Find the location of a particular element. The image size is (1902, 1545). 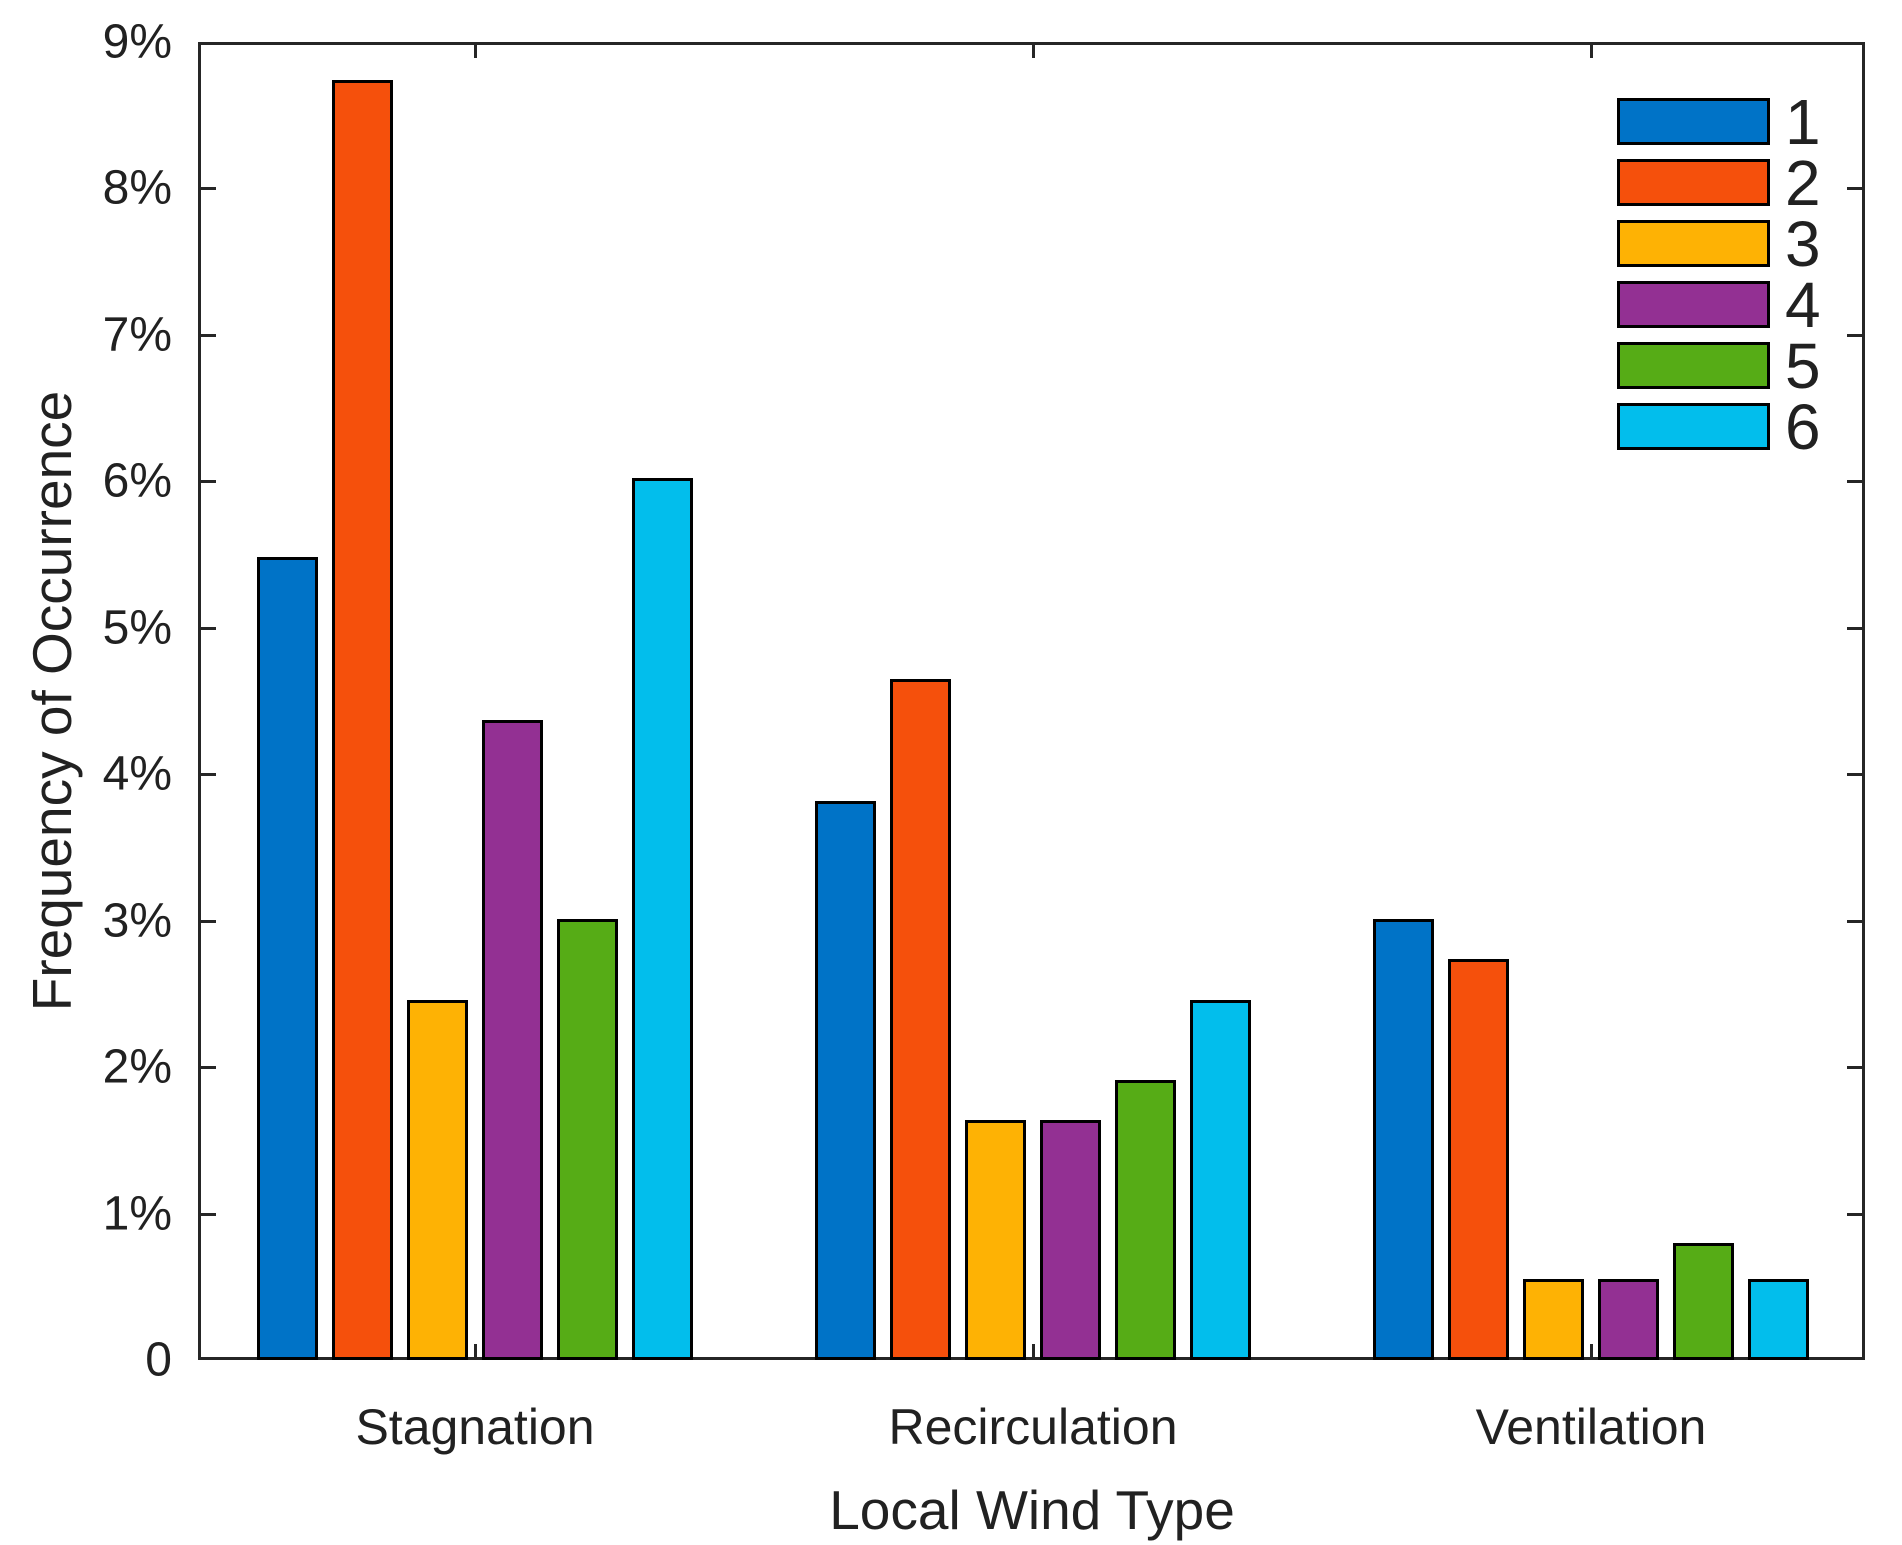

y-tick-label-5: 5% is located at coordinates (137, 628).